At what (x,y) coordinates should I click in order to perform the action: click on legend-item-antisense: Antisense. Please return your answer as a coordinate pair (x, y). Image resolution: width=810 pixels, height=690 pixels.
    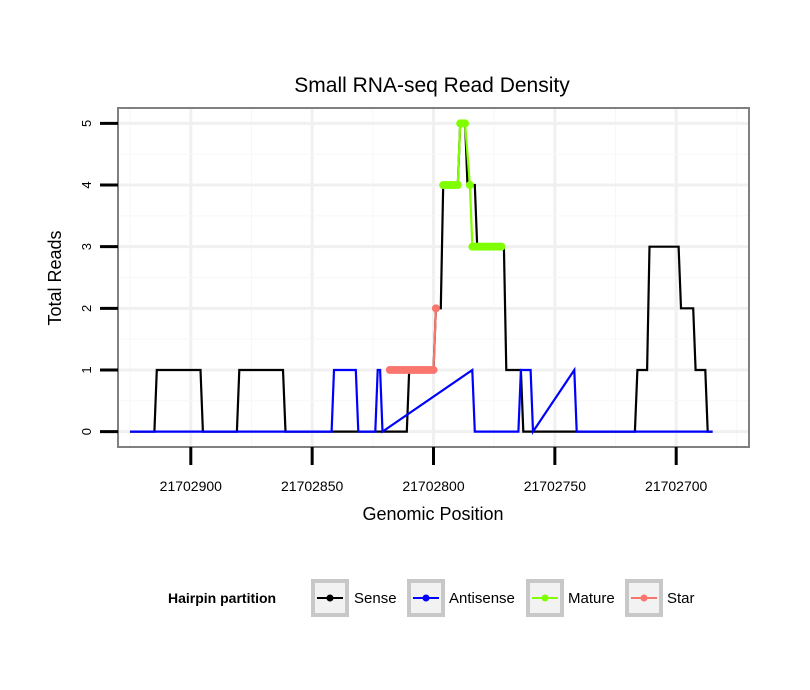
    Looking at the image, I should click on (461, 598).